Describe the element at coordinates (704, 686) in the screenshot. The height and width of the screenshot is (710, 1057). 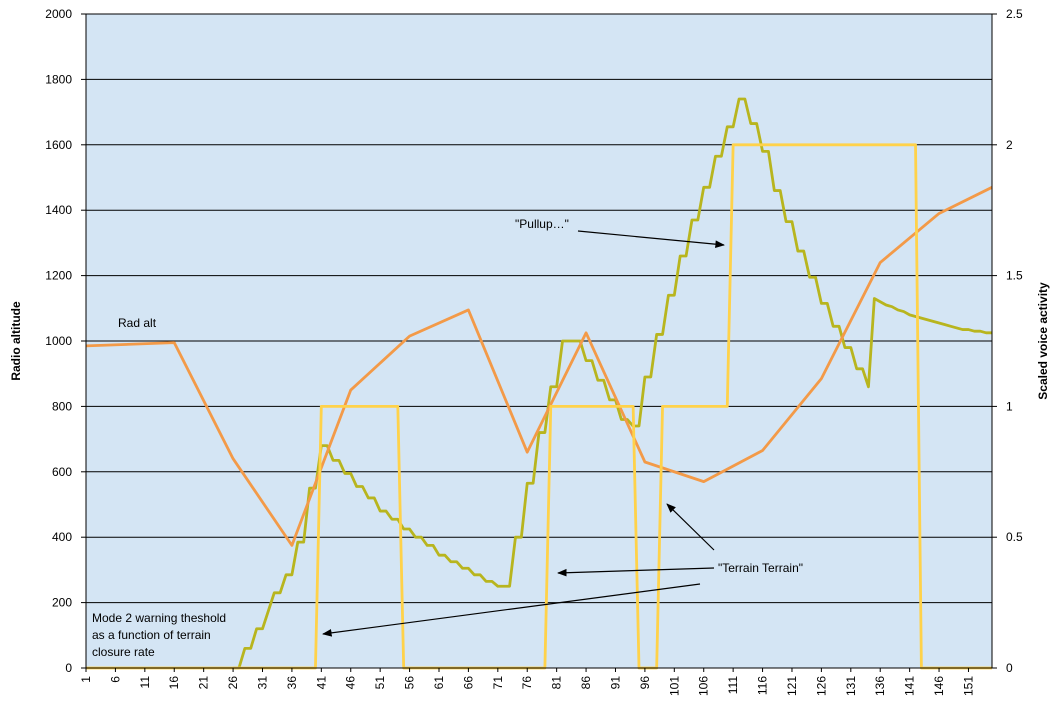
I see `x-tick-label: 106` at that location.